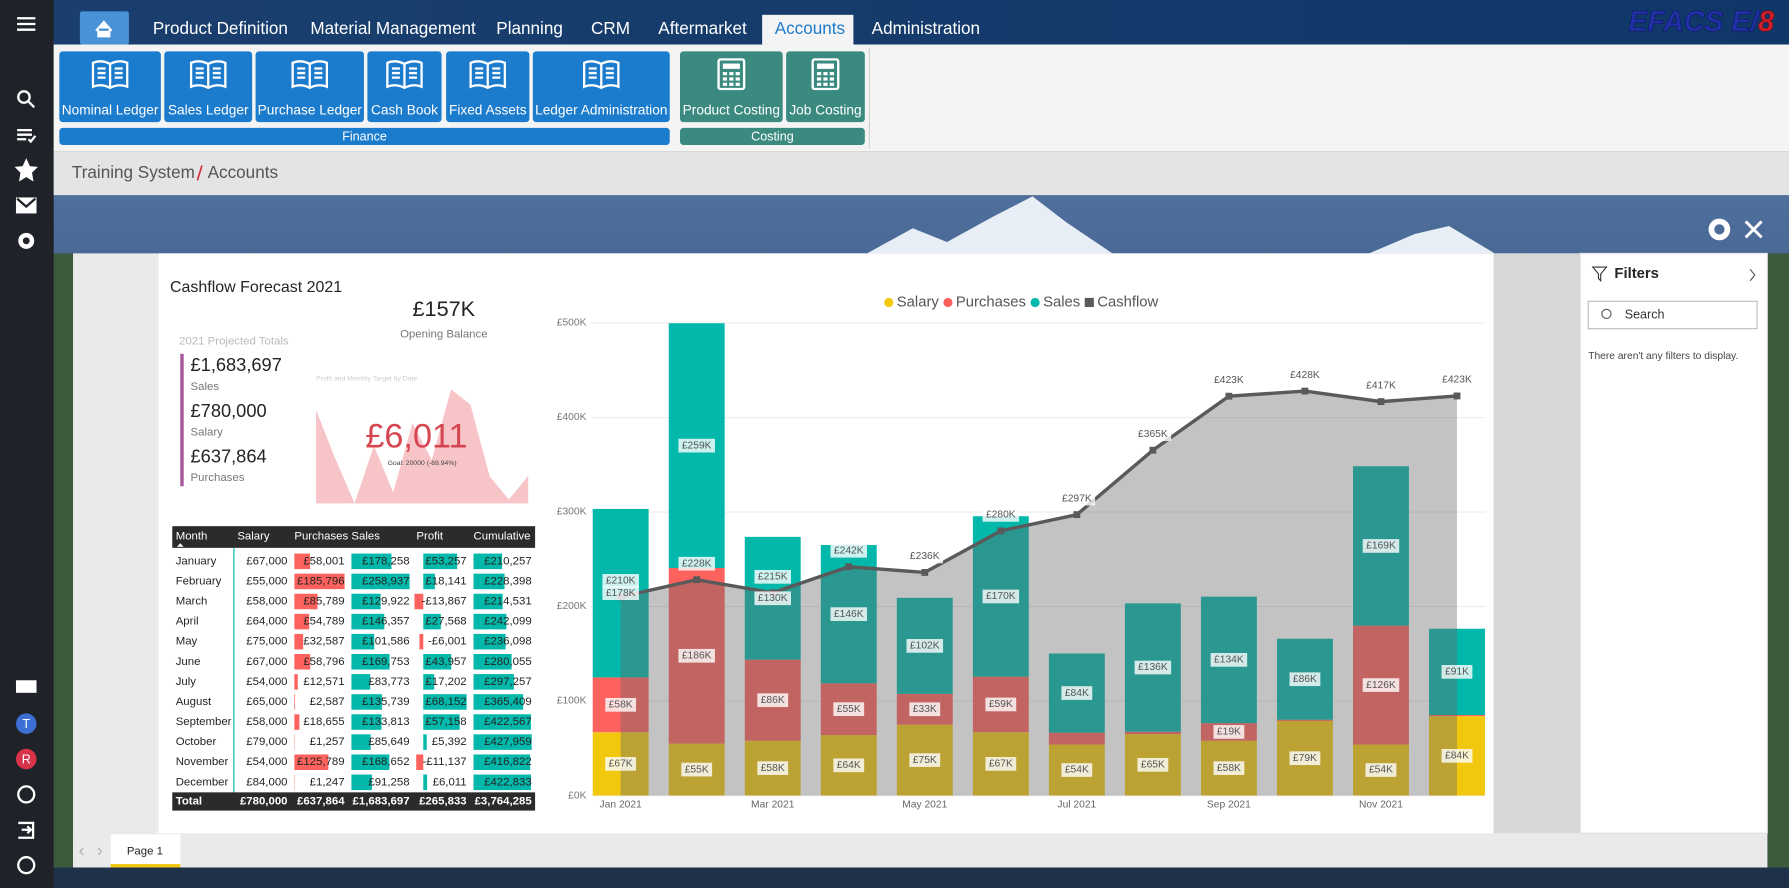 The width and height of the screenshot is (1789, 888). Describe the element at coordinates (1001, 704) in the screenshot. I see `data-label: £59K` at that location.